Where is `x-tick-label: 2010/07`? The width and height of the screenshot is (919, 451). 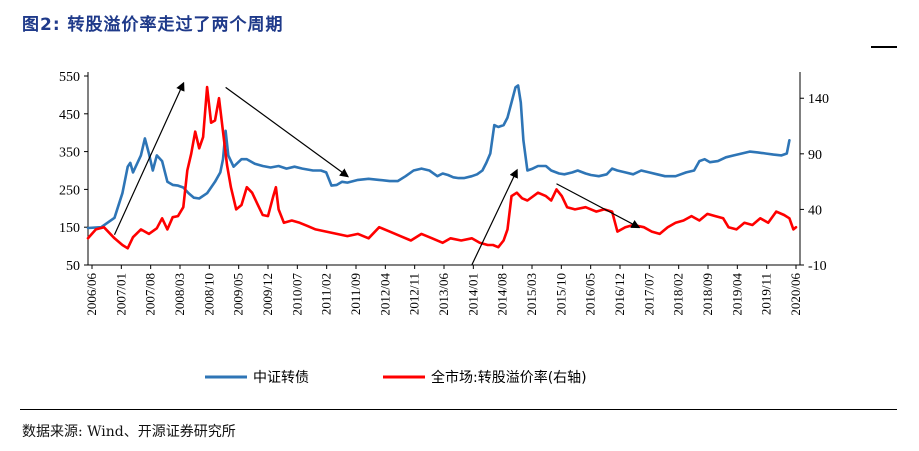
x-tick-label: 2010/07 is located at coordinates (296, 294).